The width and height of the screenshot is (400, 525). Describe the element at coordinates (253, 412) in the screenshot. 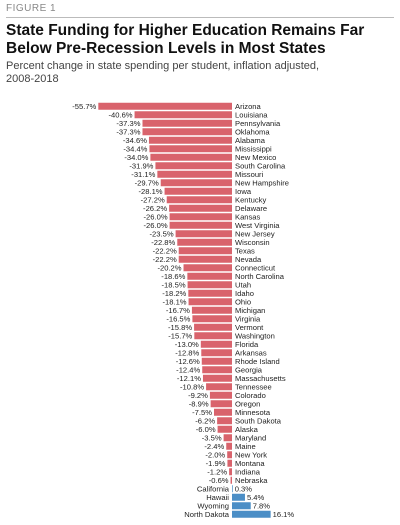

I see `category-label: Minnesota` at that location.